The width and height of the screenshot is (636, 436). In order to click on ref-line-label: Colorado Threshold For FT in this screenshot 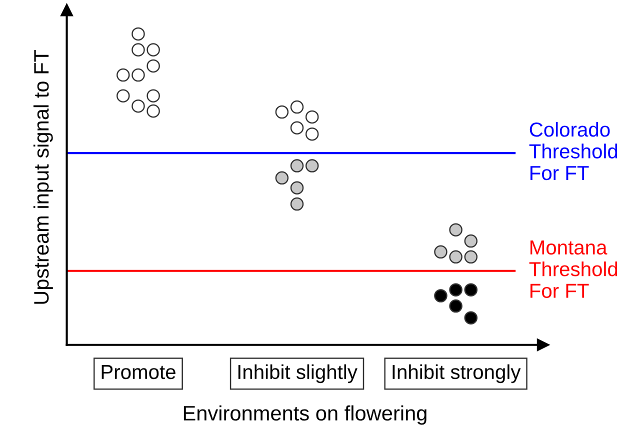, I will do `click(573, 151)`.